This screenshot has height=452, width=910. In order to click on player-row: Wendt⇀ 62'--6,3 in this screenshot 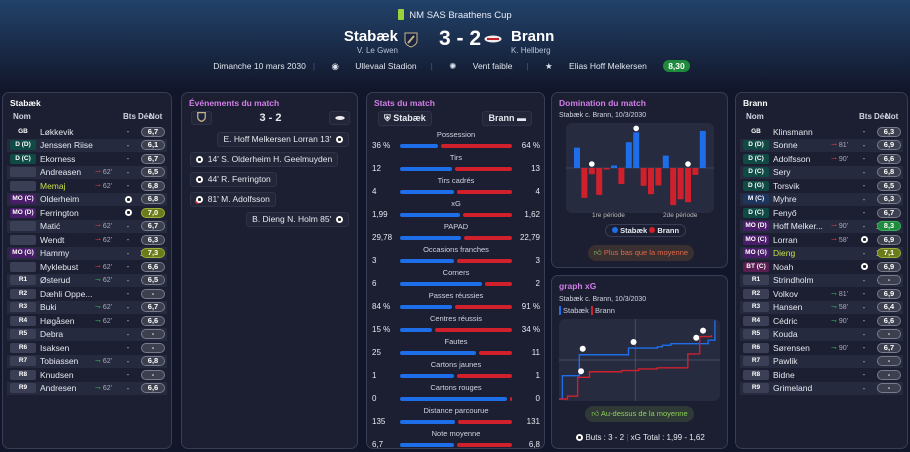, I will do `click(87, 239)`.